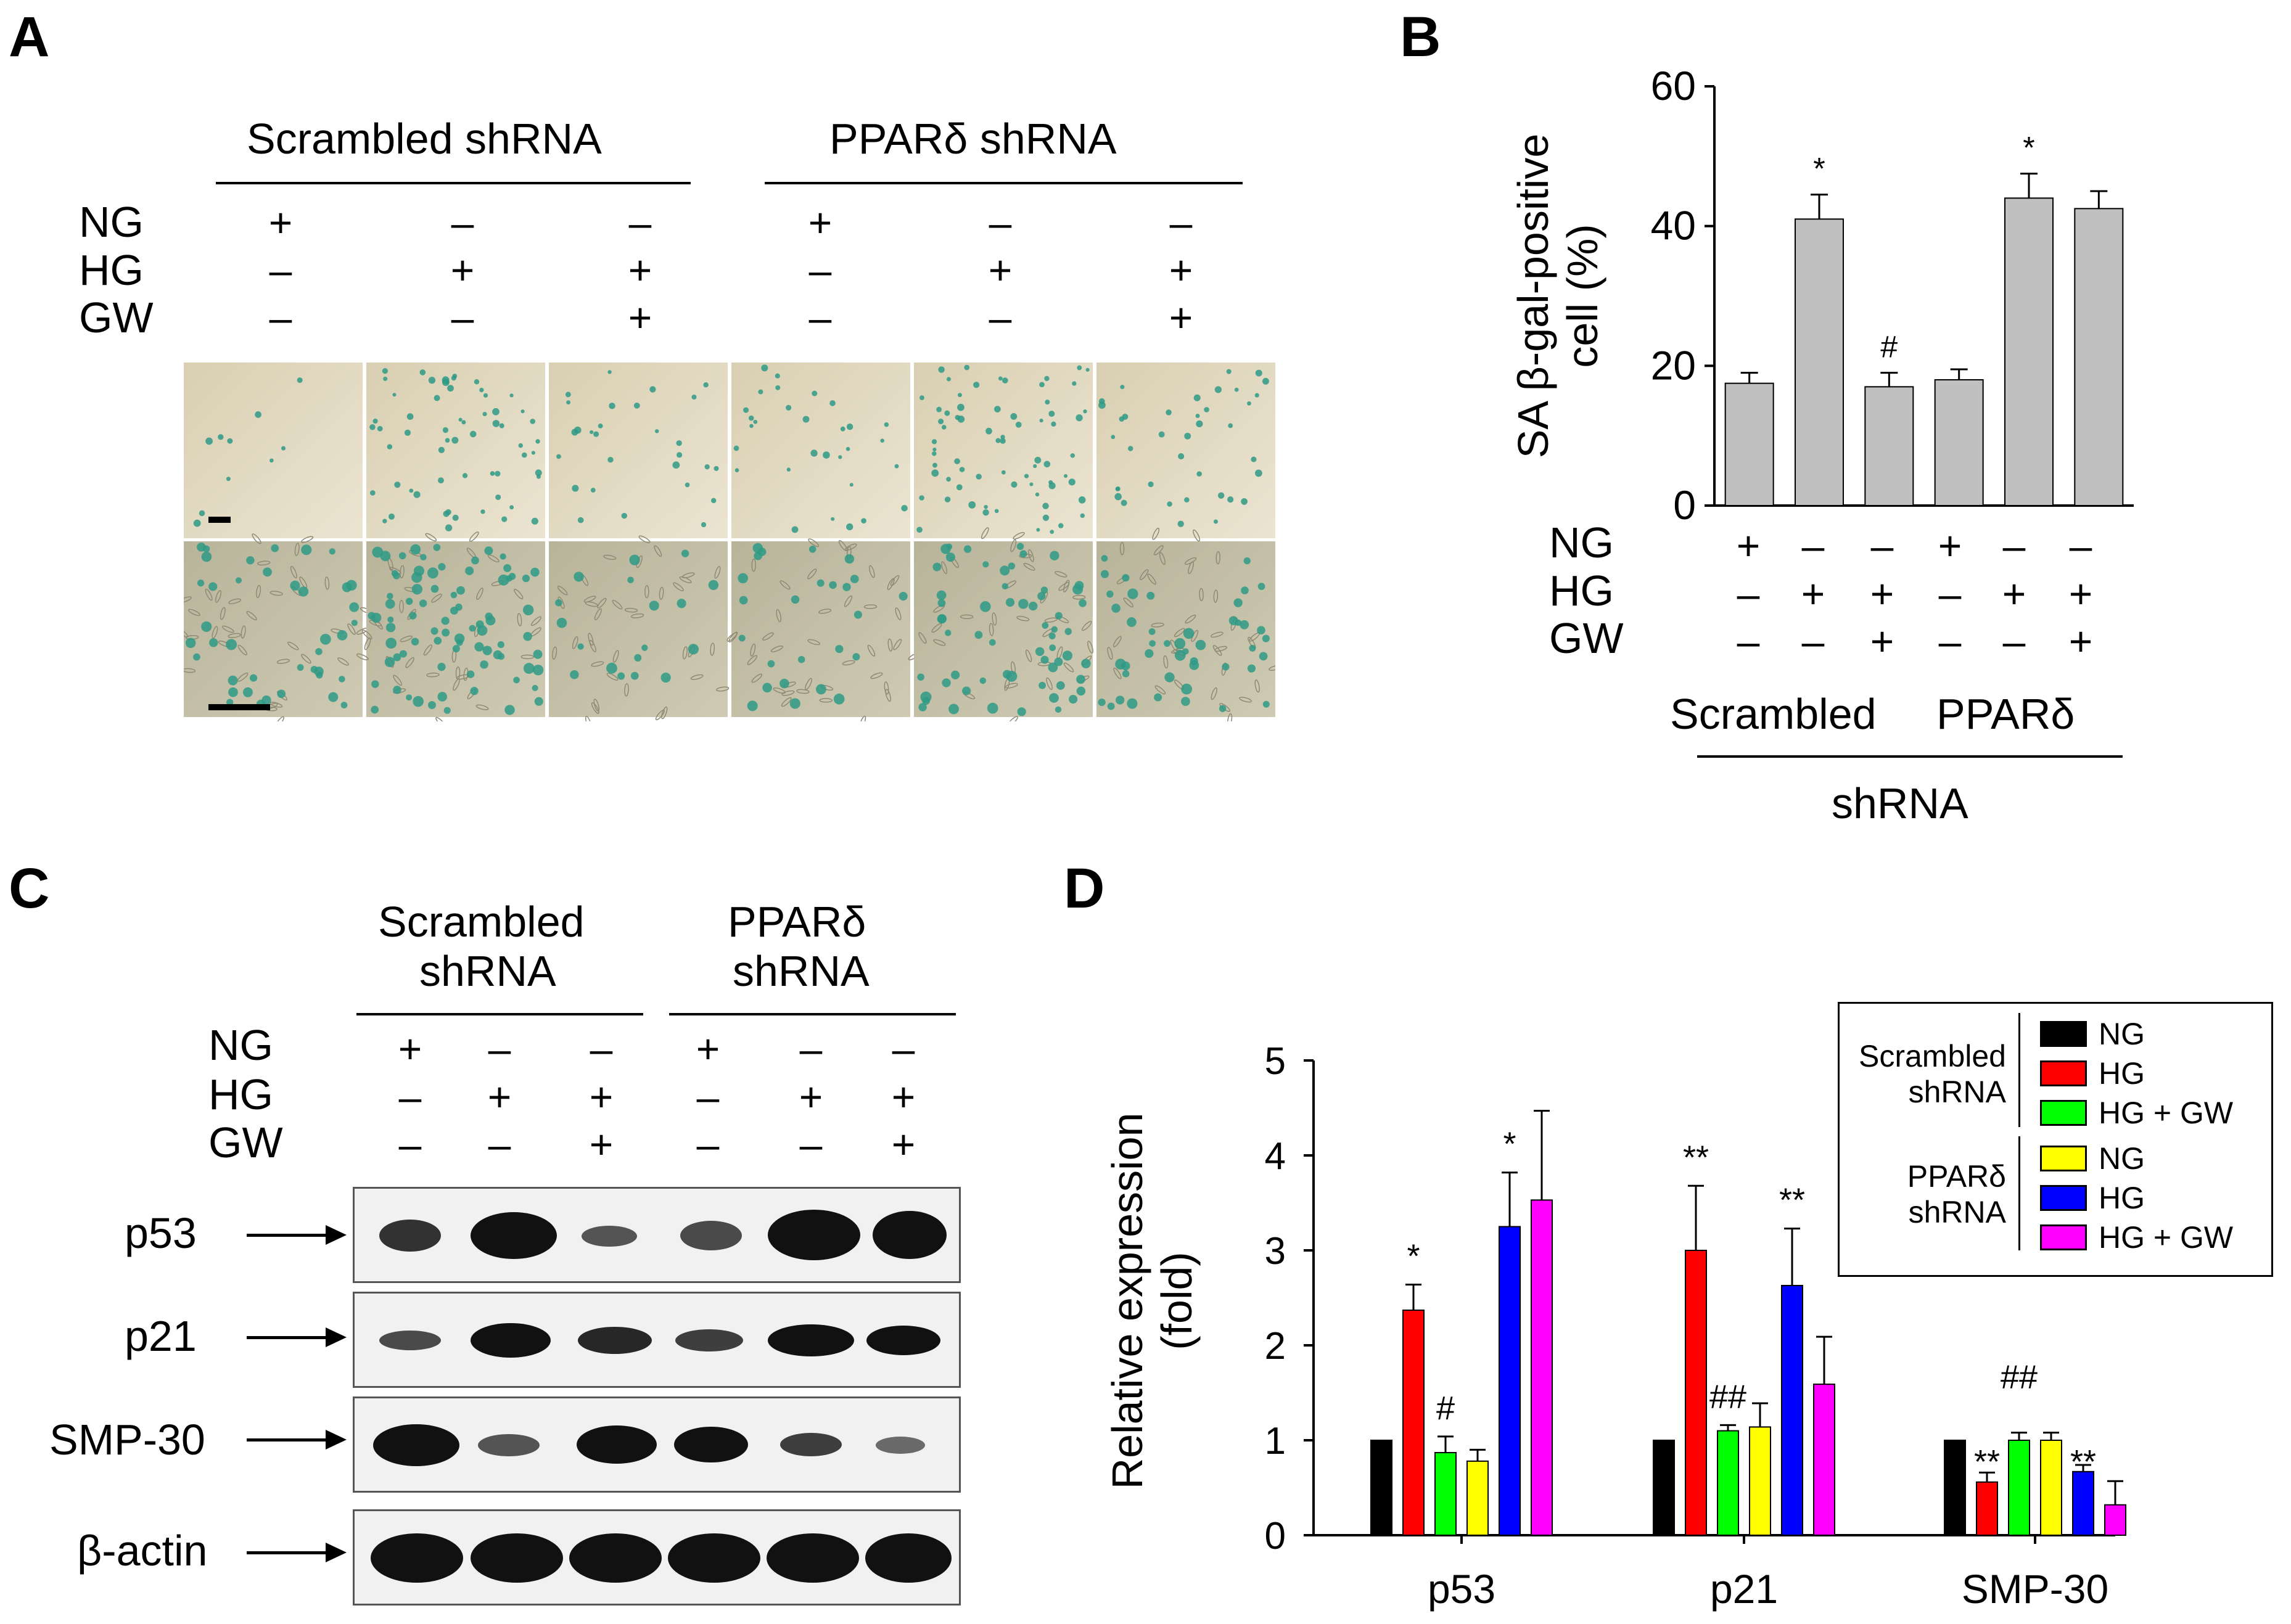 This screenshot has height=1624, width=2291. What do you see at coordinates (336, 1235) in the screenshot?
I see `arrow-p53-icon` at bounding box center [336, 1235].